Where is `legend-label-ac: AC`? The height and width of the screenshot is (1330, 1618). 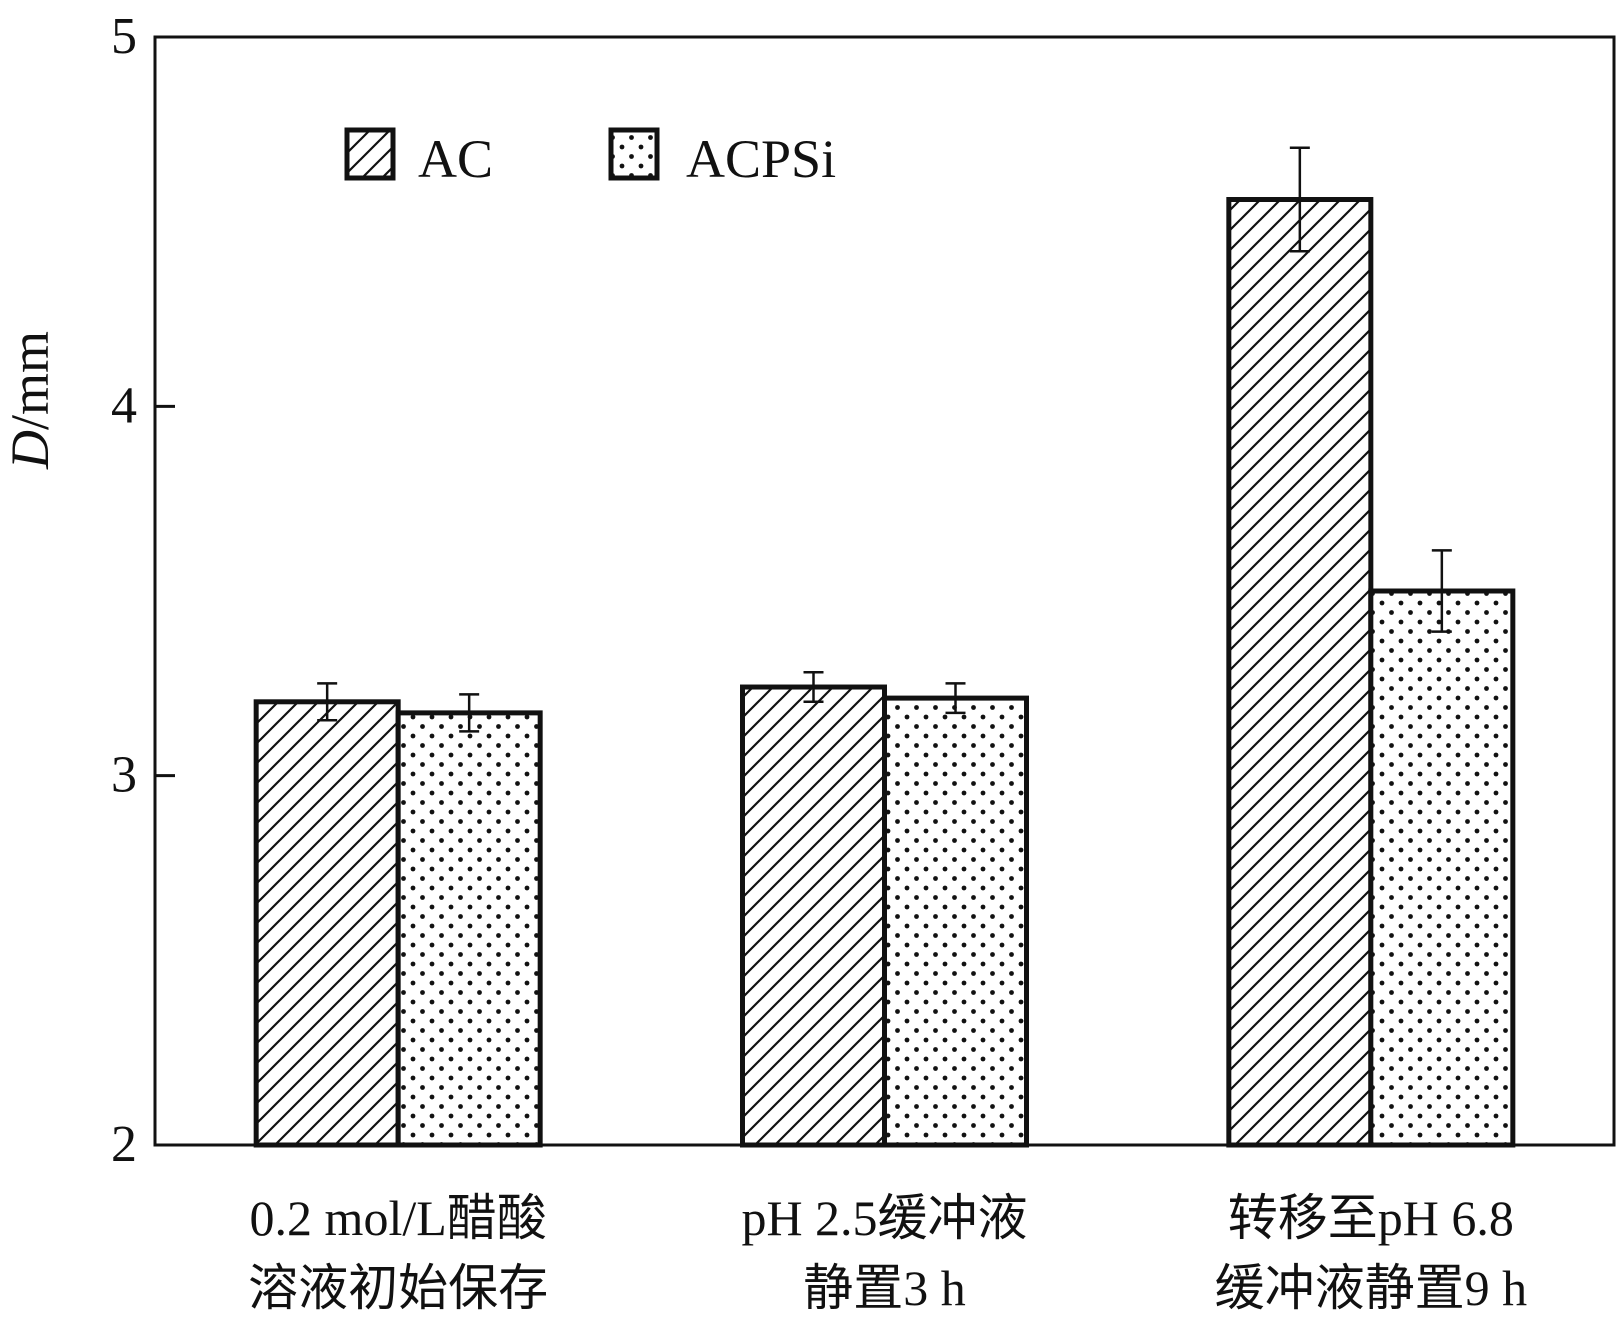 legend-label-ac: AC is located at coordinates (455, 159).